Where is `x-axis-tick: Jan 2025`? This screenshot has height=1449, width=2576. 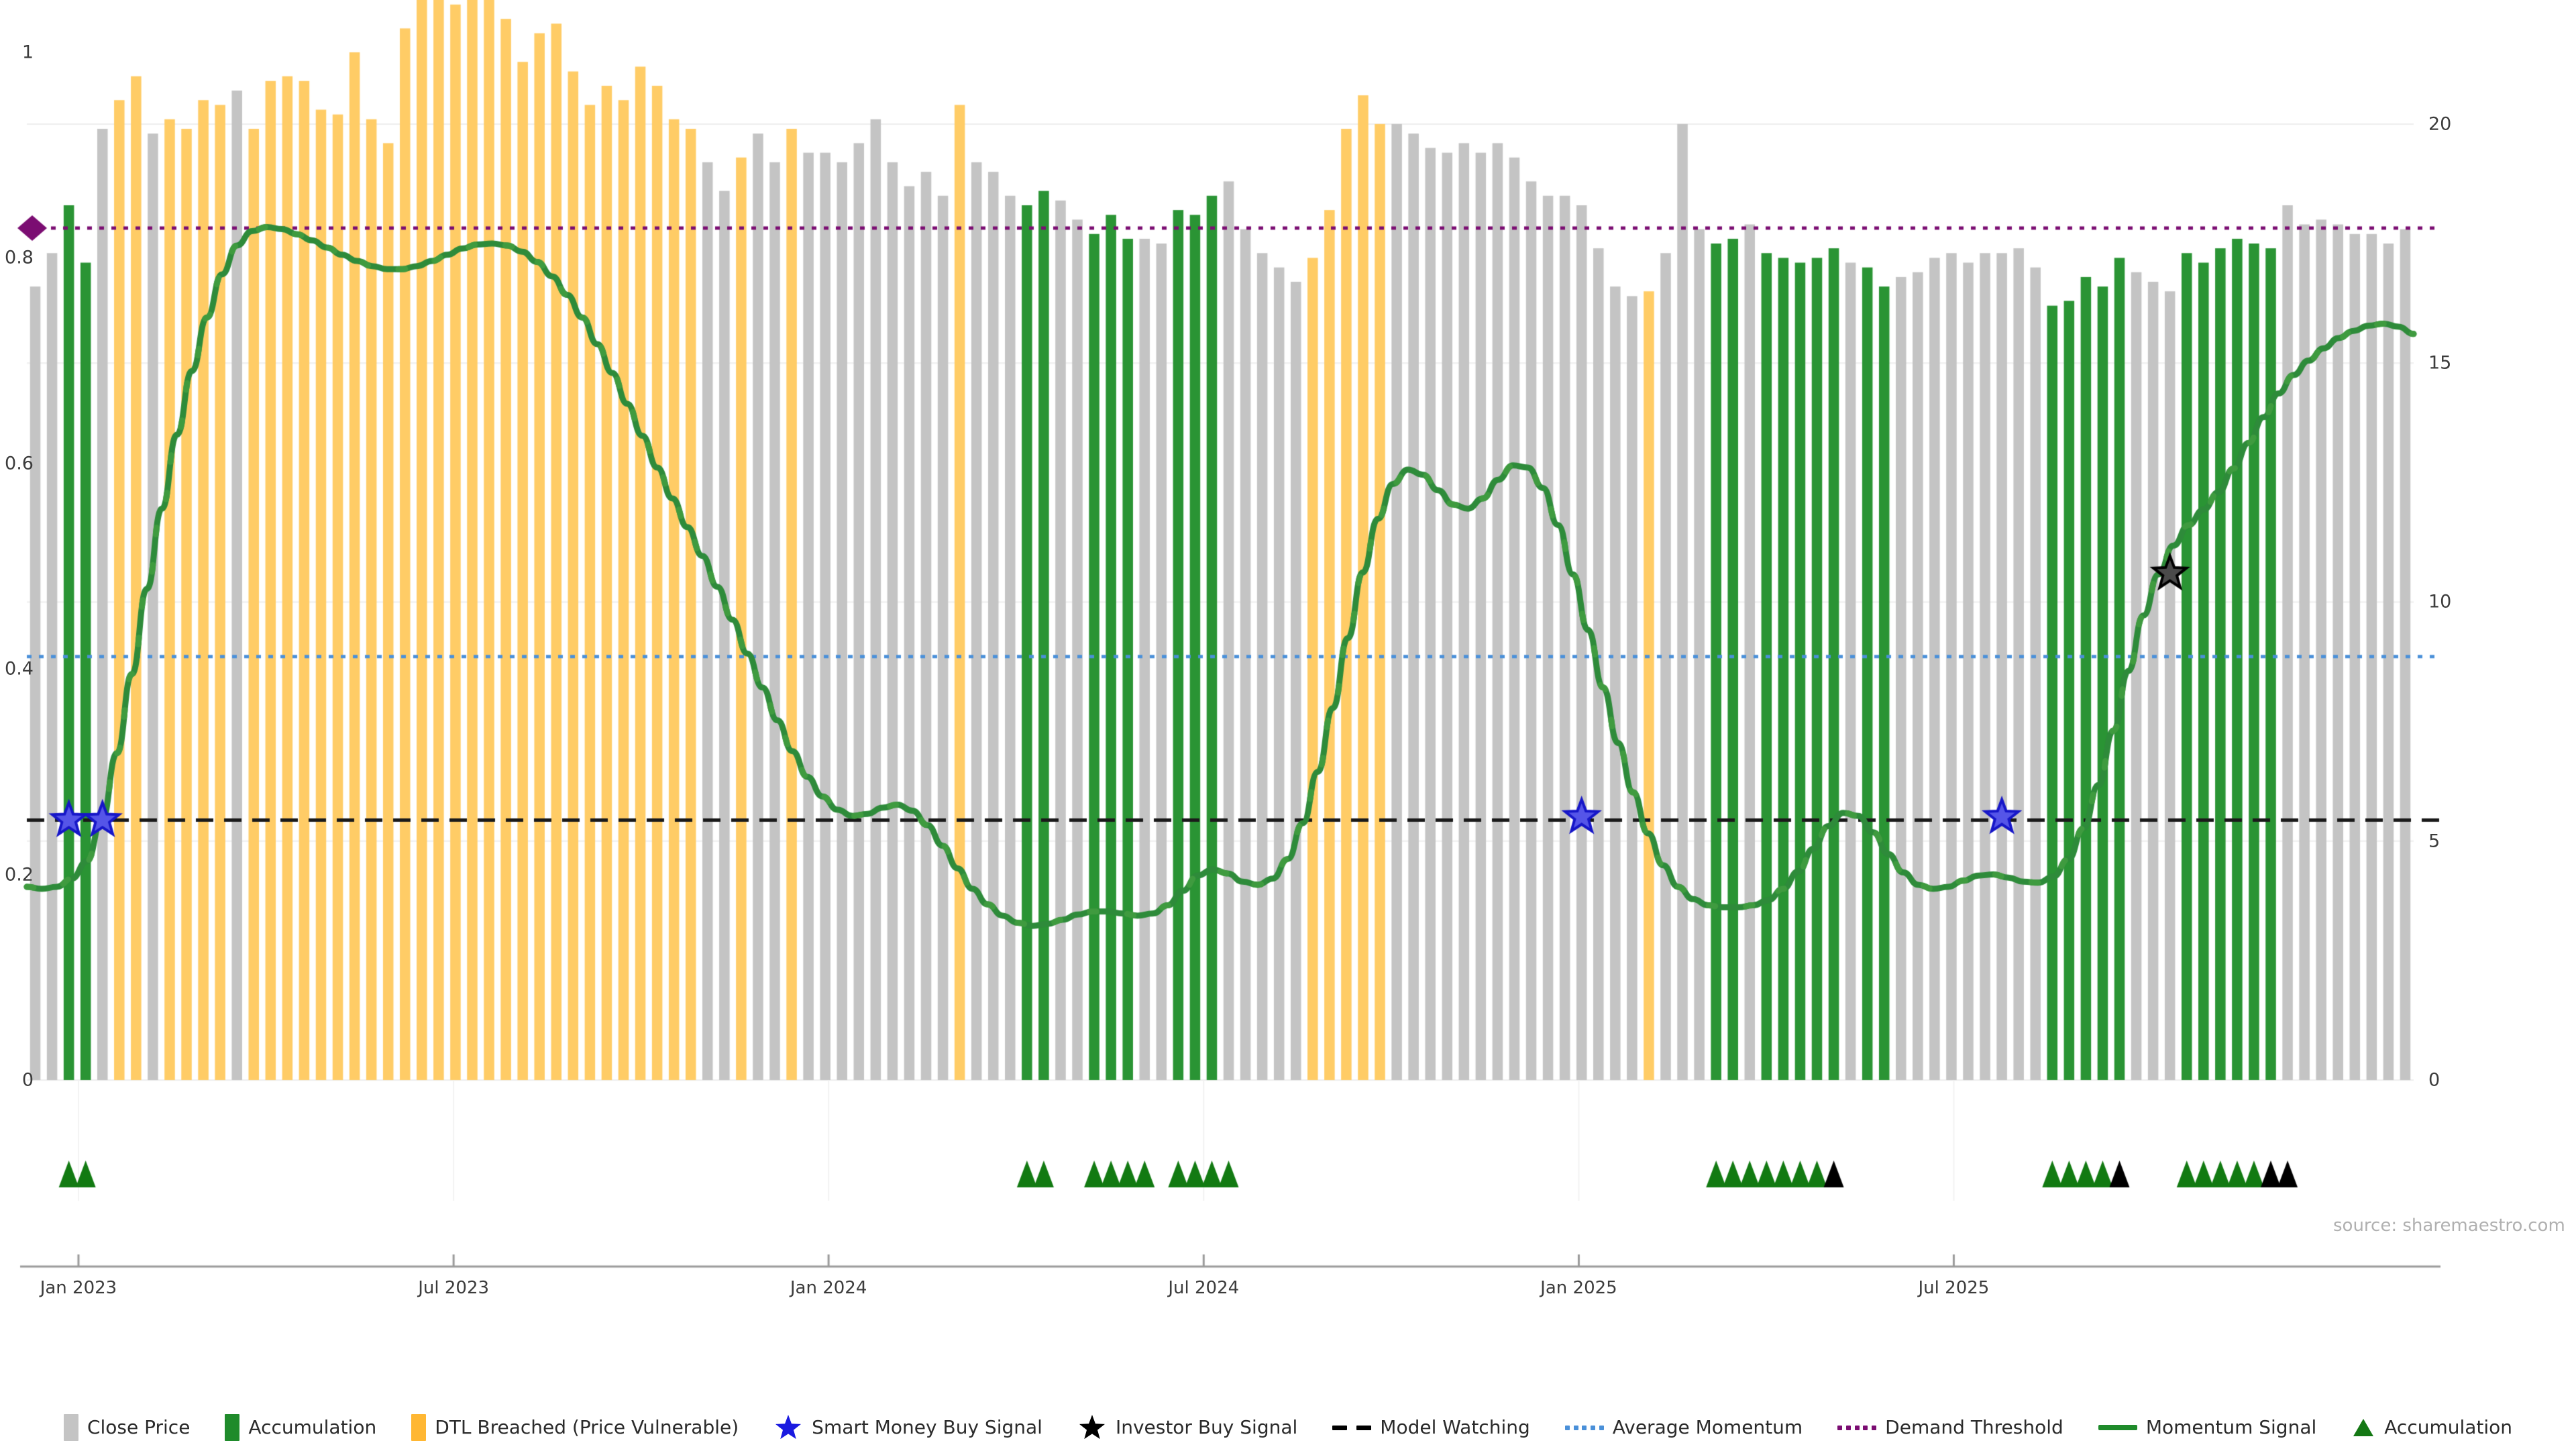
x-axis-tick: Jan 2025 is located at coordinates (1578, 1288).